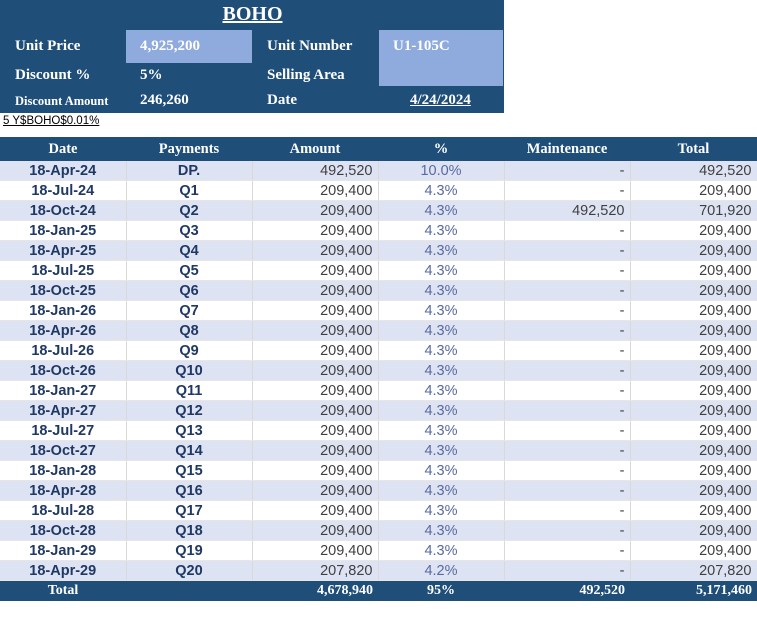 The image size is (757, 626). What do you see at coordinates (189, 370) in the screenshot?
I see `cell-payment: Q10` at bounding box center [189, 370].